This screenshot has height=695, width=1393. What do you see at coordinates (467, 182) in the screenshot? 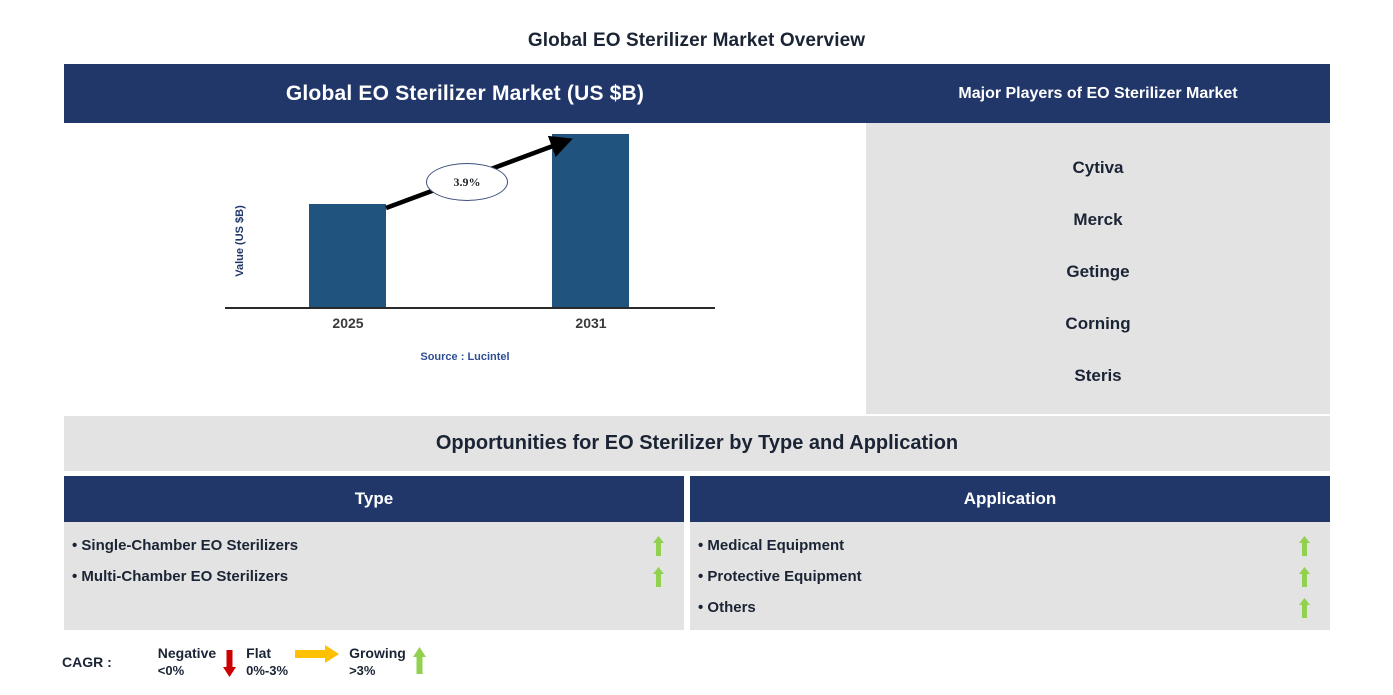
I see `cagr-callout-bubble: 3.9%` at bounding box center [467, 182].